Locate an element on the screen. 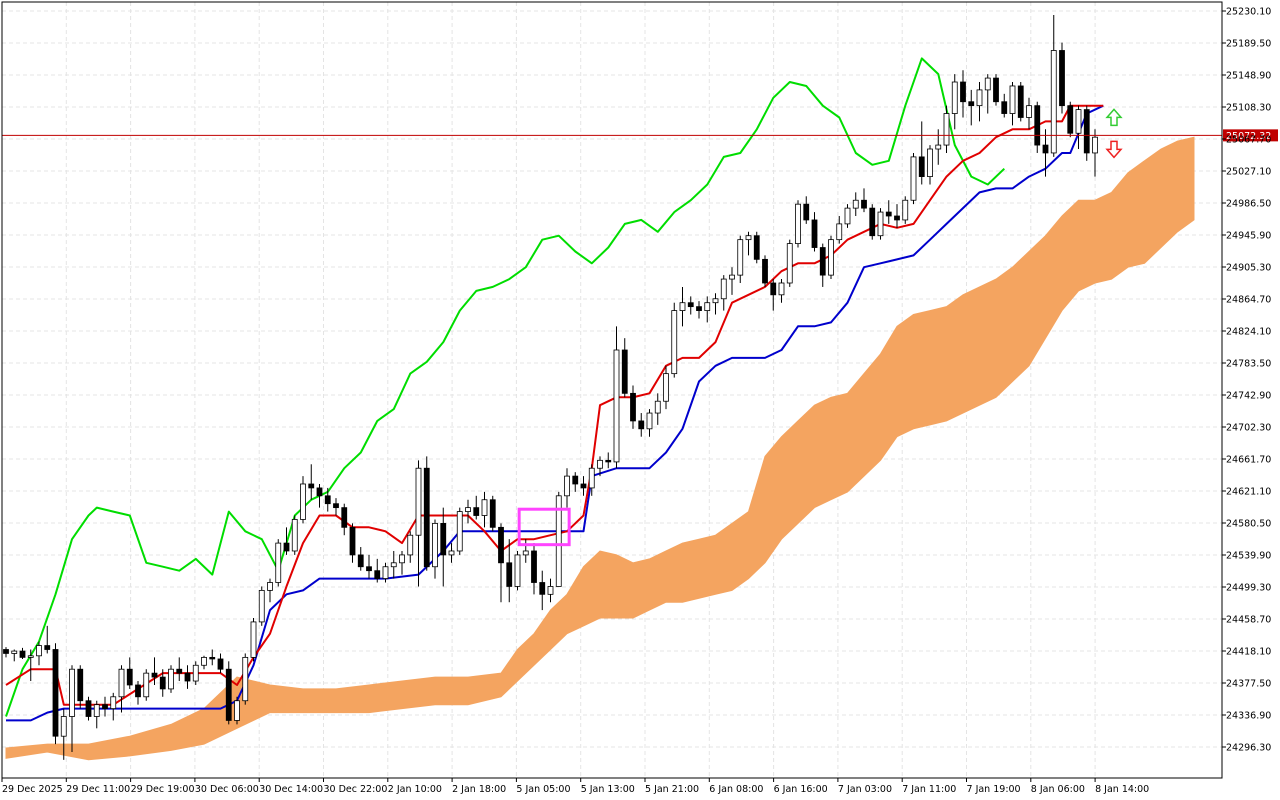  price-tick-label: 25108.30 is located at coordinates (1248, 108).